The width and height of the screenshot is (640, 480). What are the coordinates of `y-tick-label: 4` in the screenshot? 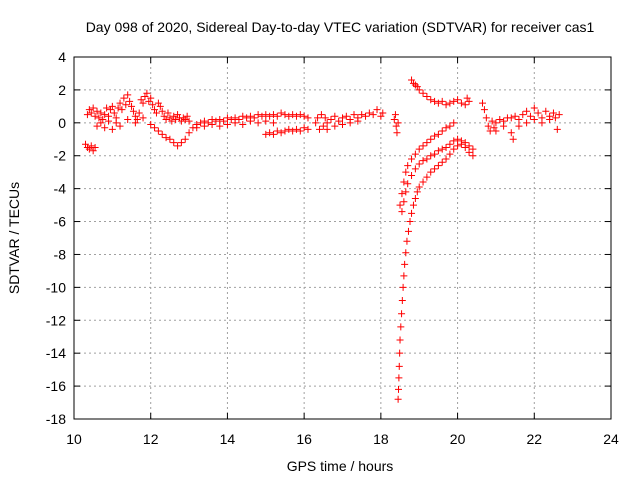 It's located at (62, 57).